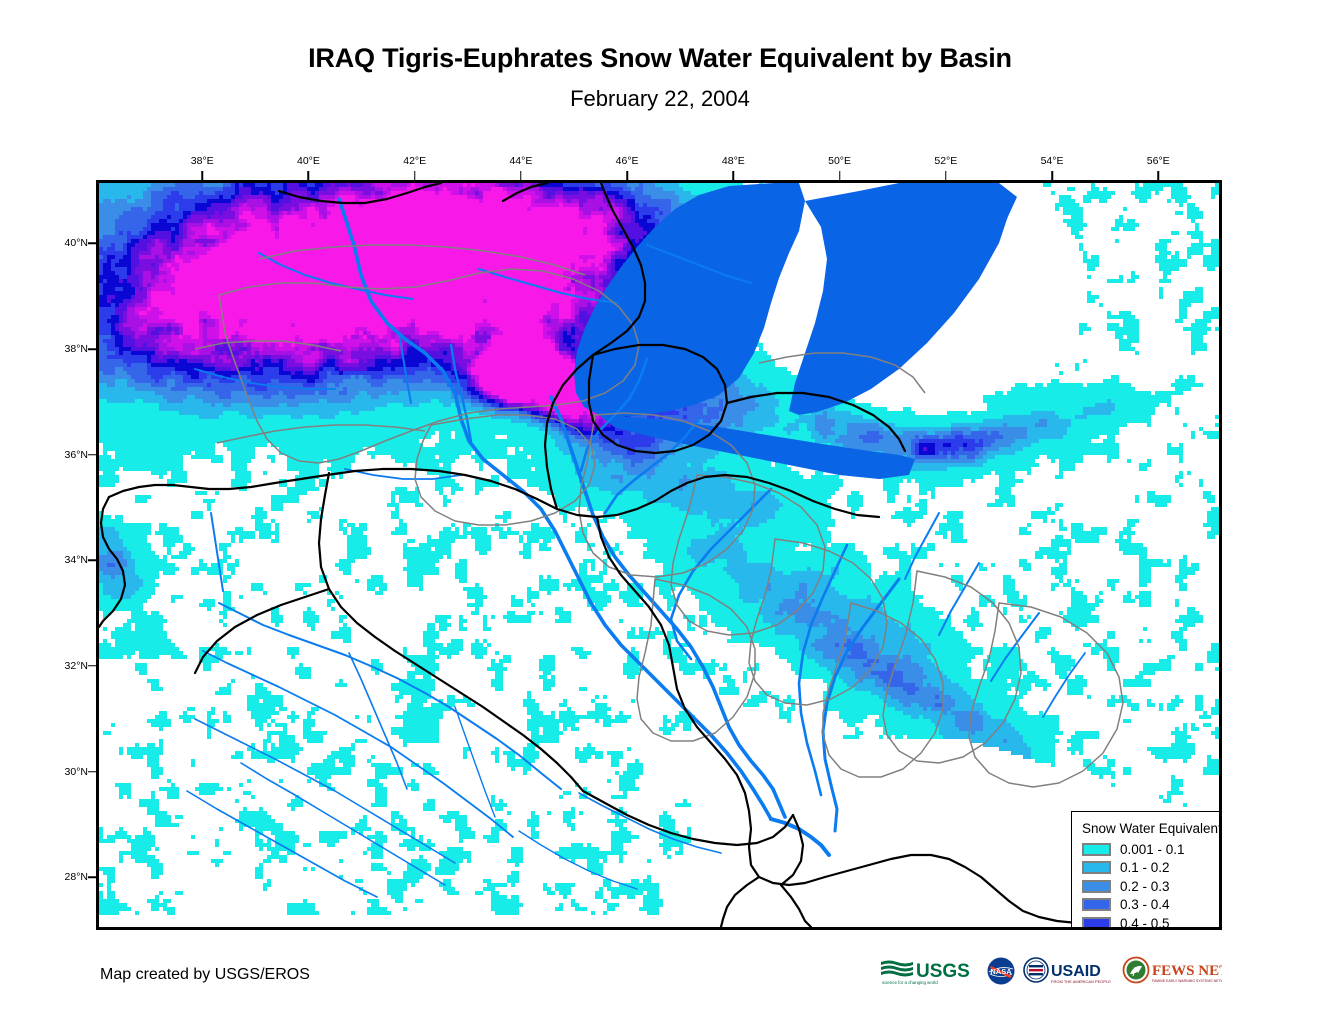 This screenshot has height=1020, width=1320. Describe the element at coordinates (1145, 922) in the screenshot. I see `legend-label: 0.4 - 0.5` at that location.